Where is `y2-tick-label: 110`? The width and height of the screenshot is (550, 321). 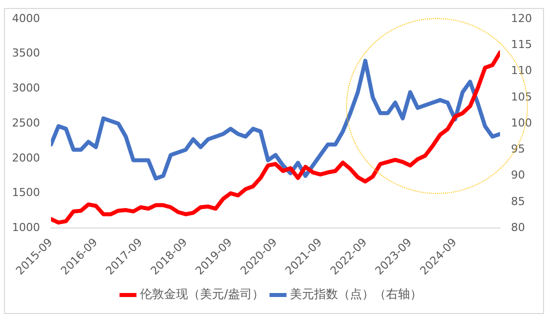 y2-tick-label: 110 is located at coordinates (521, 71).